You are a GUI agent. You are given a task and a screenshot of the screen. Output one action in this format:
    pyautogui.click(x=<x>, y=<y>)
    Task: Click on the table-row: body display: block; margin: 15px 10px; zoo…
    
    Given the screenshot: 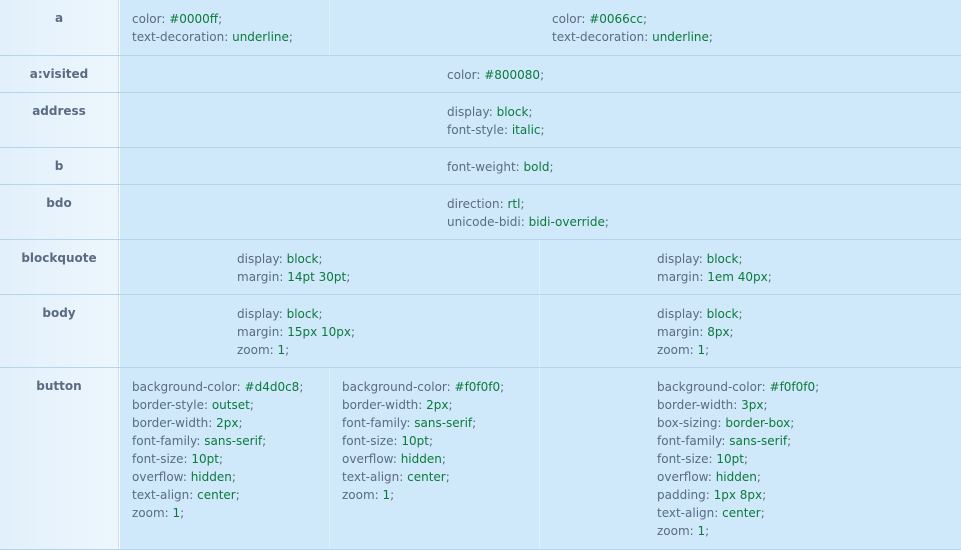 What is the action you would take?
    pyautogui.click(x=480, y=331)
    